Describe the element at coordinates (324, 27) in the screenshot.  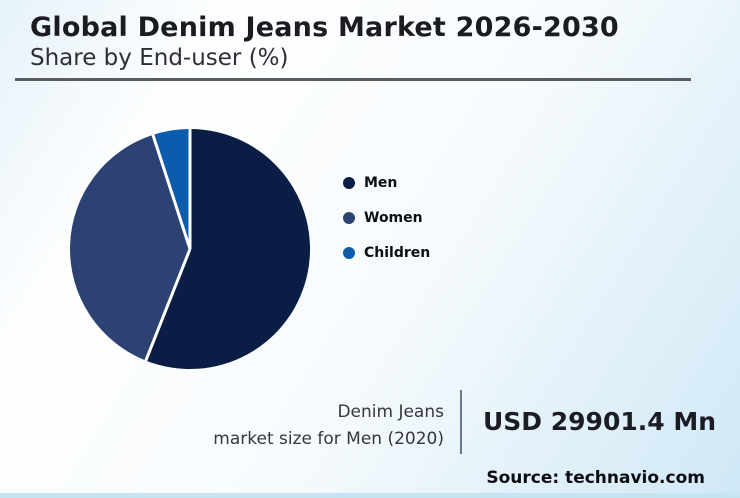
I see `page-title: Global Denim Jeans Market 2026-2030` at that location.